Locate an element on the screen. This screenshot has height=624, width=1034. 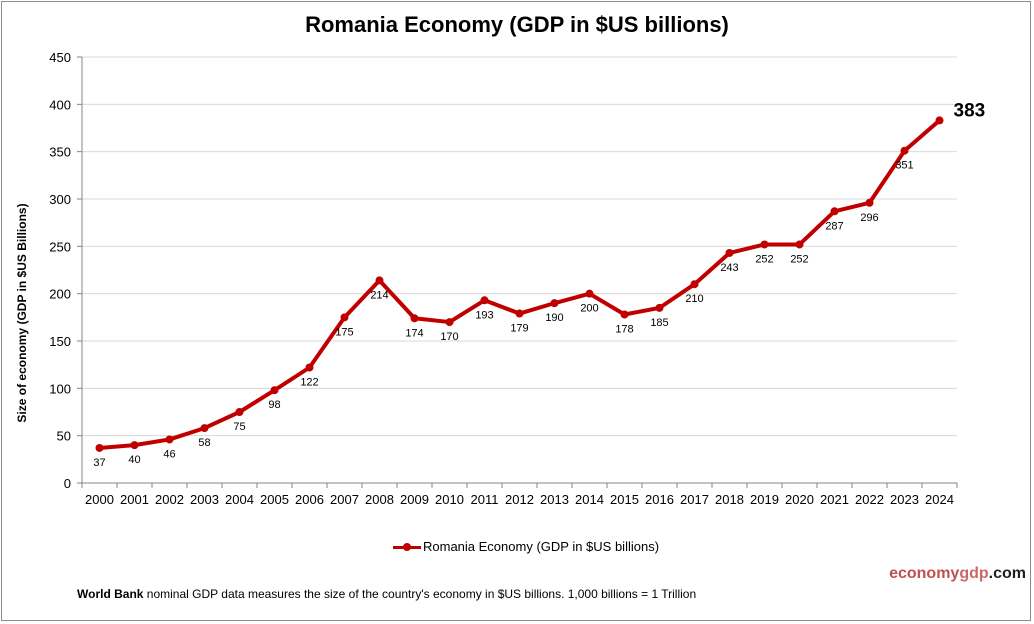
x-tick-label: 2002 is located at coordinates (169, 499).